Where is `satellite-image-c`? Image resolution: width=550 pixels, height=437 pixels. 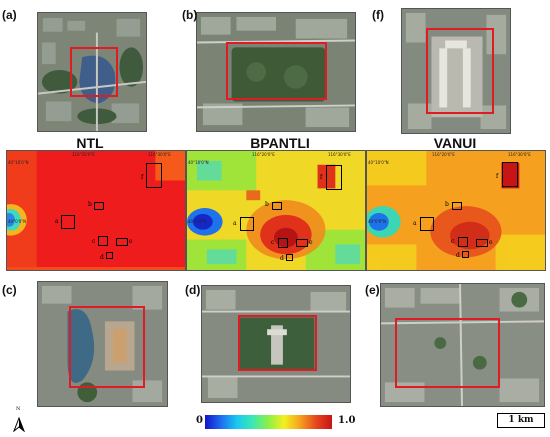
satellite-image-c is located at coordinates (102, 344).